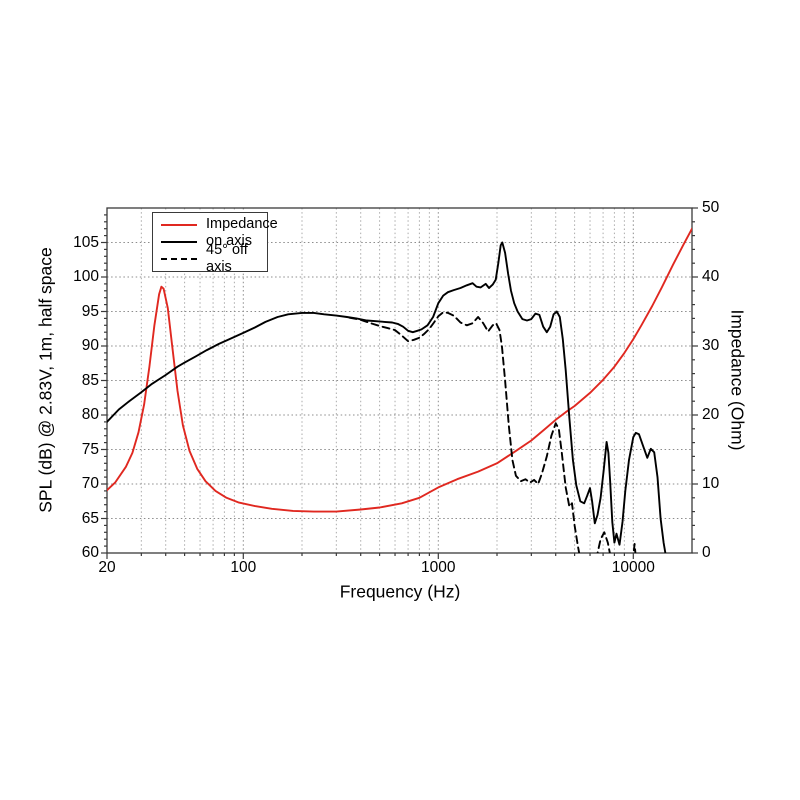 The width and height of the screenshot is (800, 800). Describe the element at coordinates (711, 276) in the screenshot. I see `y-right-tick-label: 40` at that location.